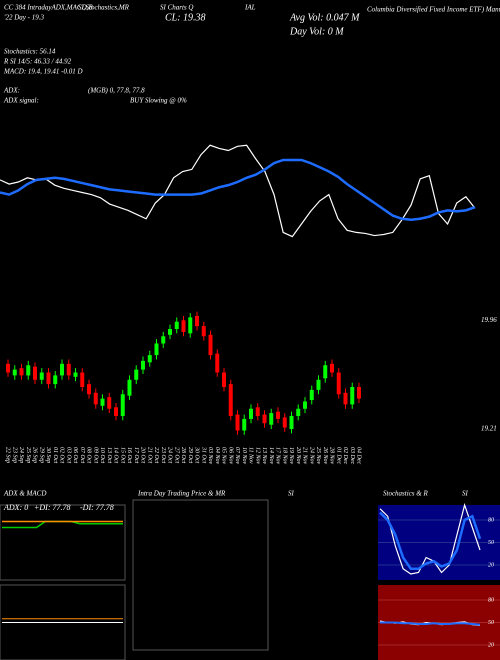  Describe the element at coordinates (149, 455) in the screenshot. I see `date-label: 21 Oct` at that location.